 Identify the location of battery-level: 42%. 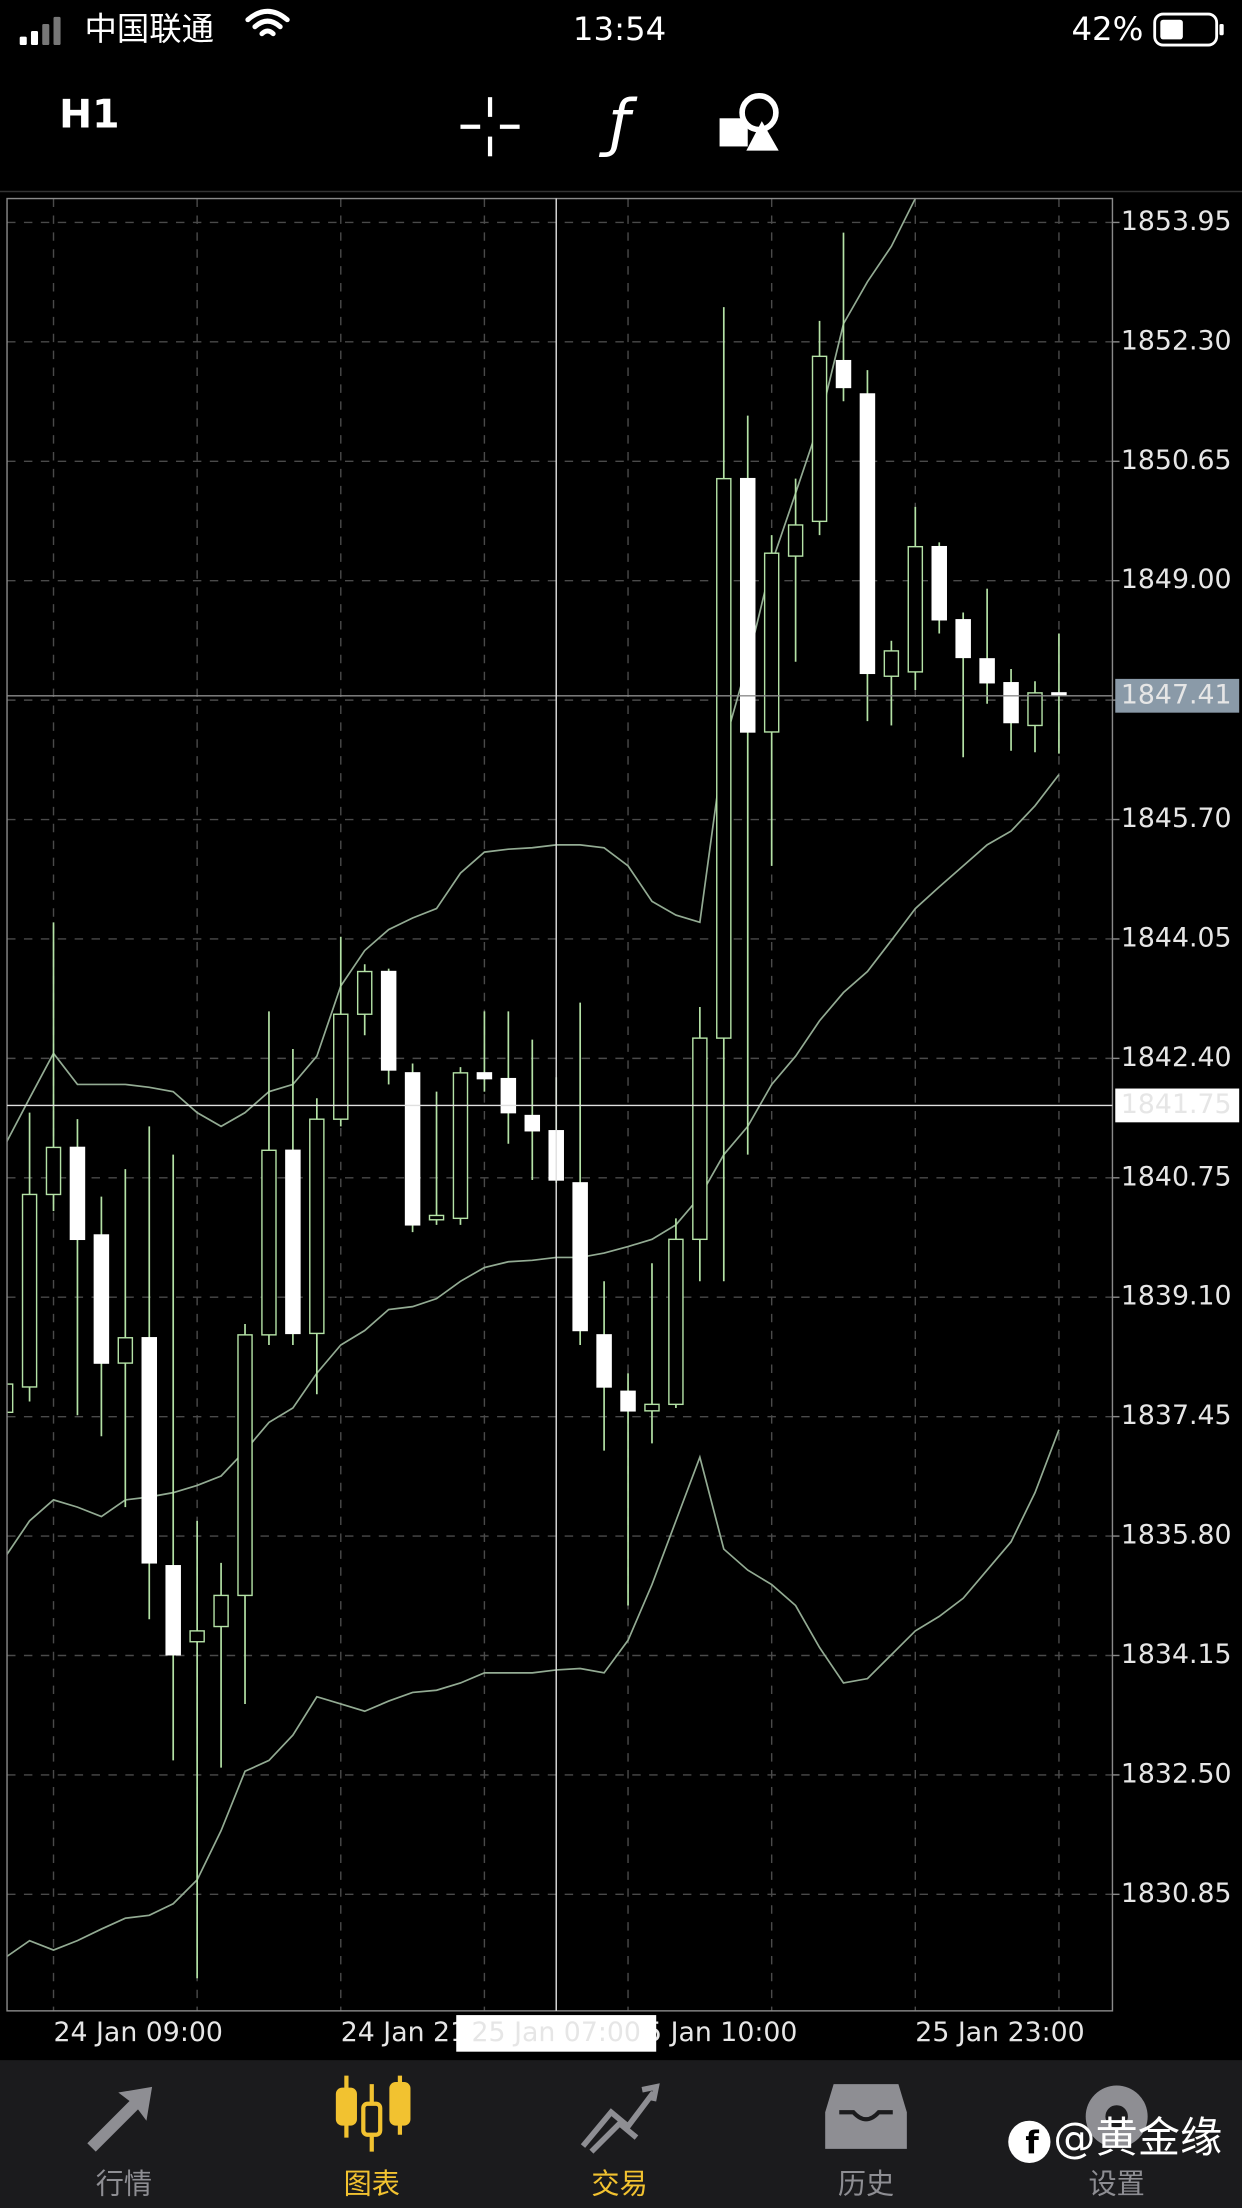
(1107, 29).